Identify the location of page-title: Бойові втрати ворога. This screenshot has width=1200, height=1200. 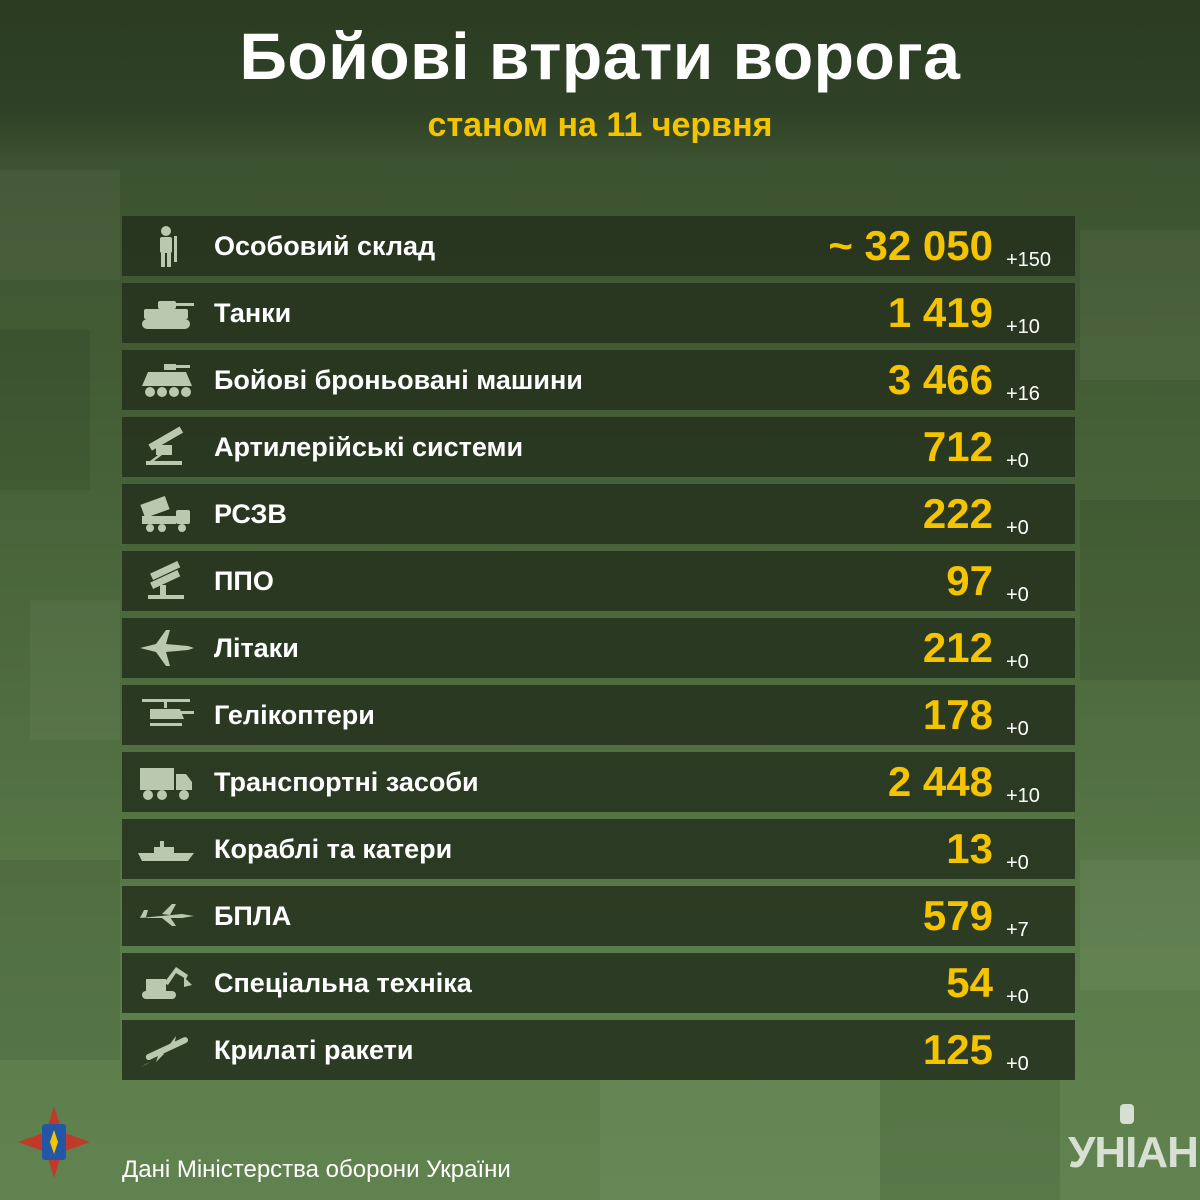
(600, 56).